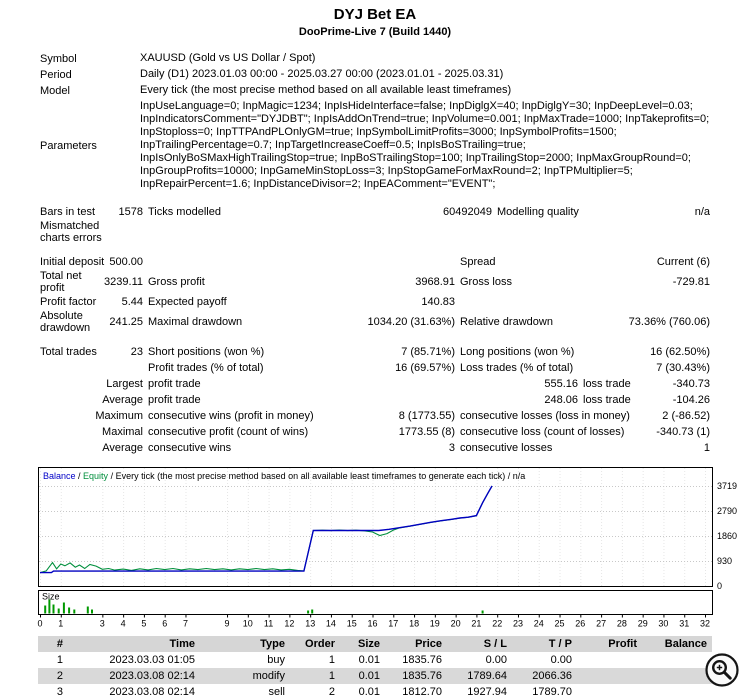 The image size is (750, 700). I want to click on stat-label: Absolute drawdown, so click(65, 322).